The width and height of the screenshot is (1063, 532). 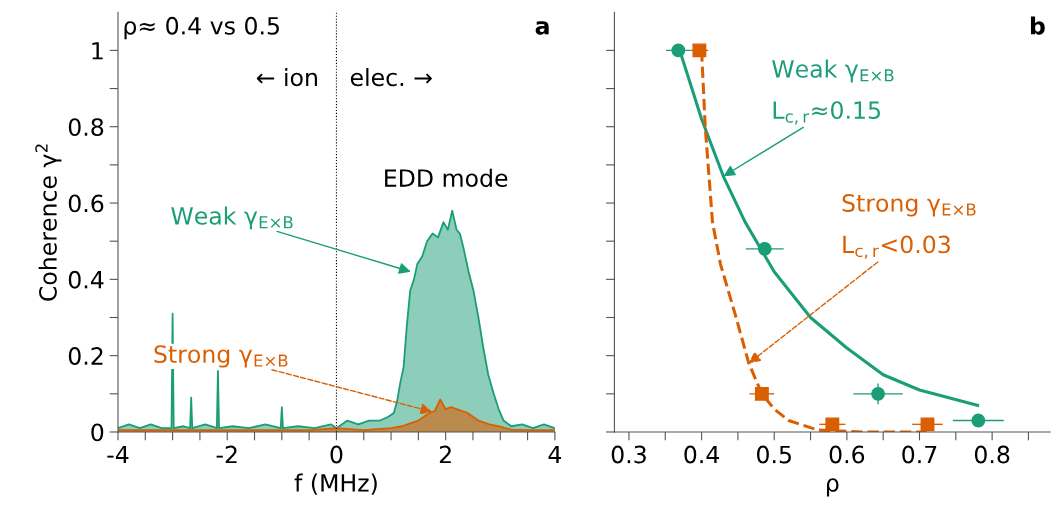 I want to click on annotation: elec. →, so click(x=391, y=77).